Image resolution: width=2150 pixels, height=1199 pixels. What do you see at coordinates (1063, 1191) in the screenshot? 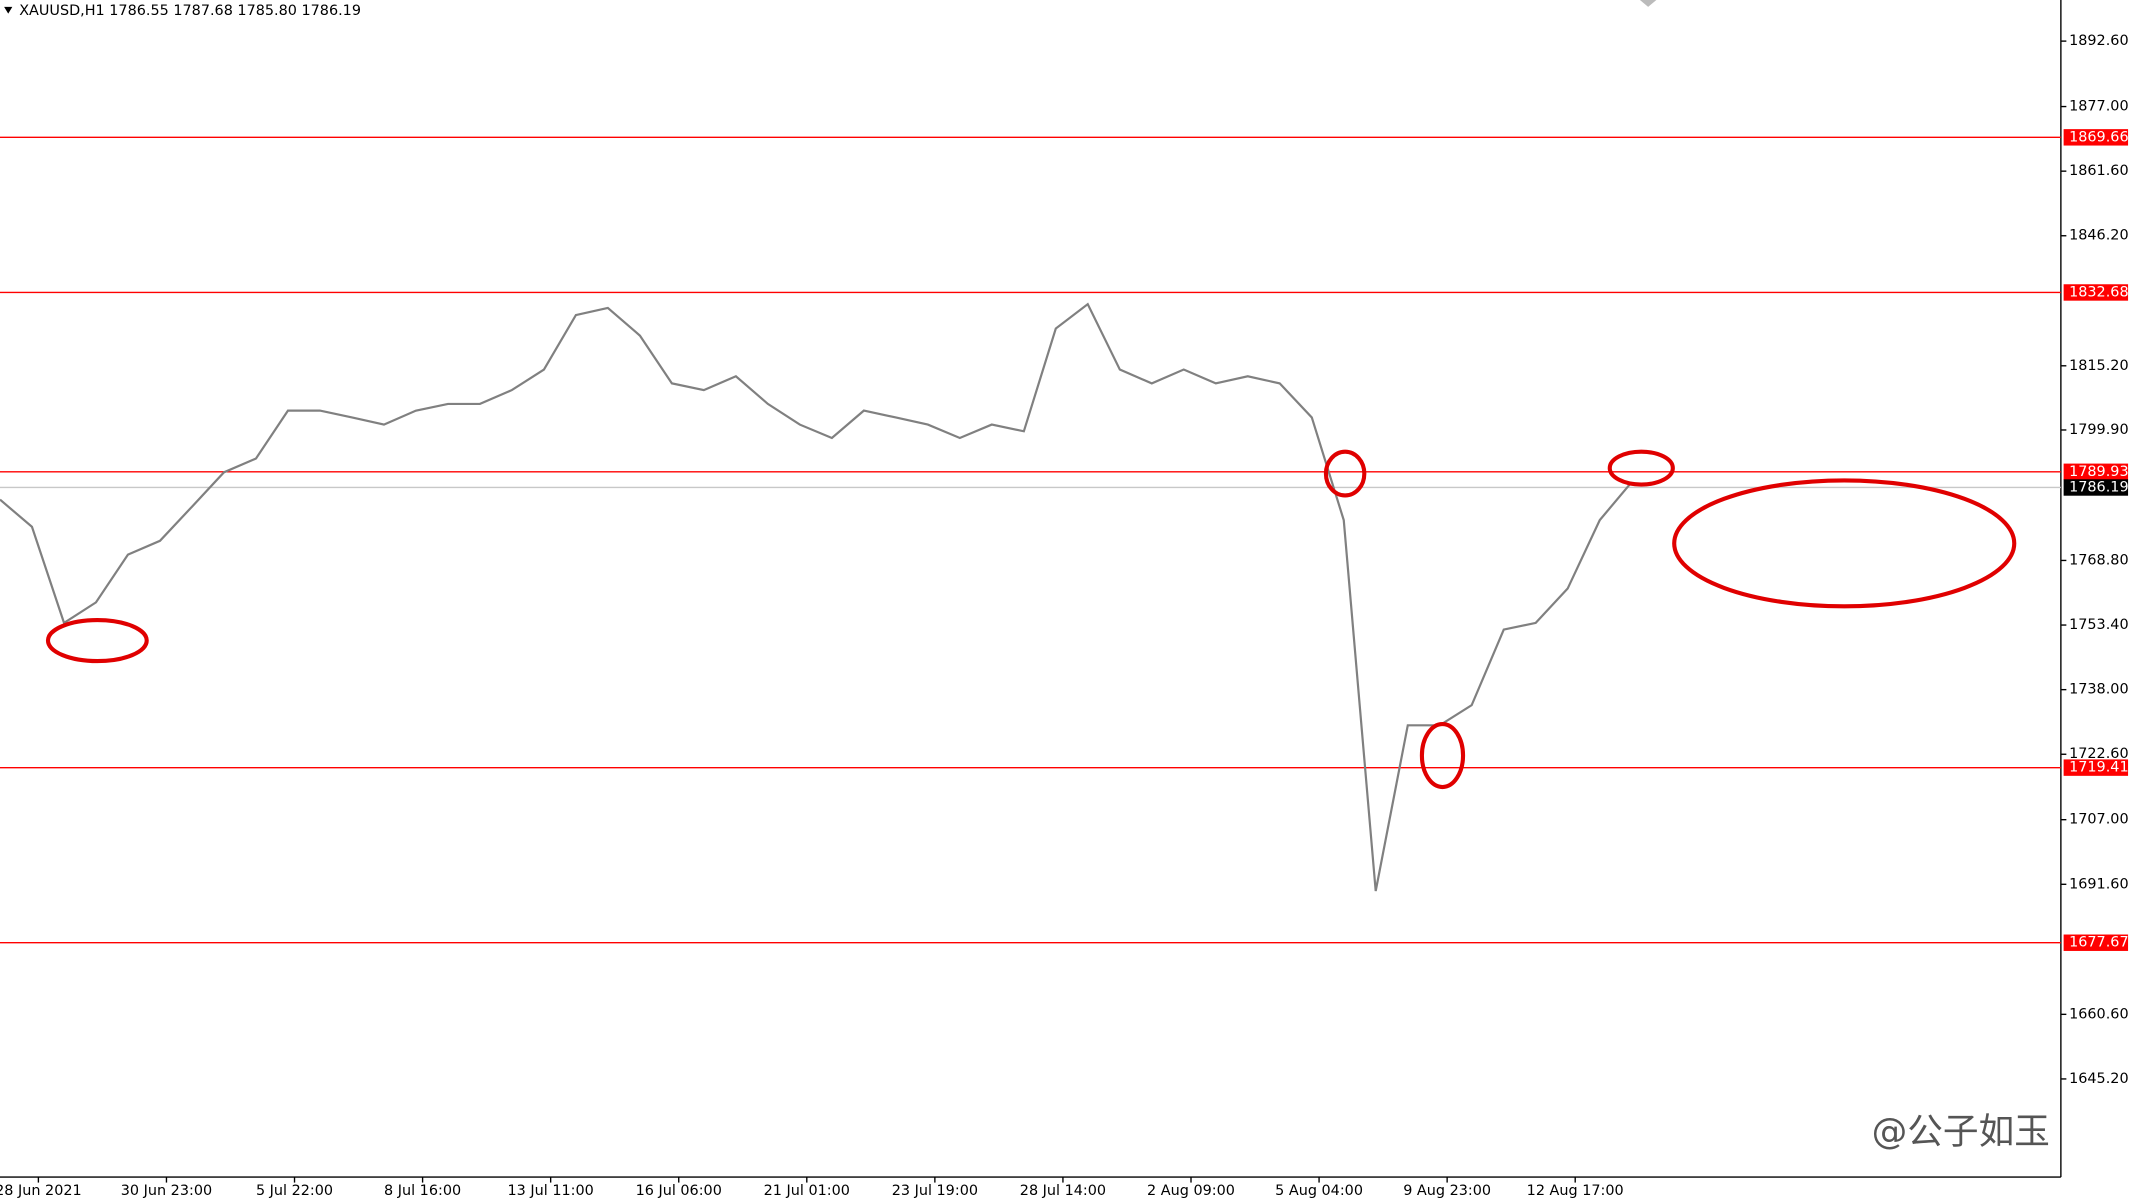
I see `x-tick-label: 28 Jul 14:00` at bounding box center [1063, 1191].